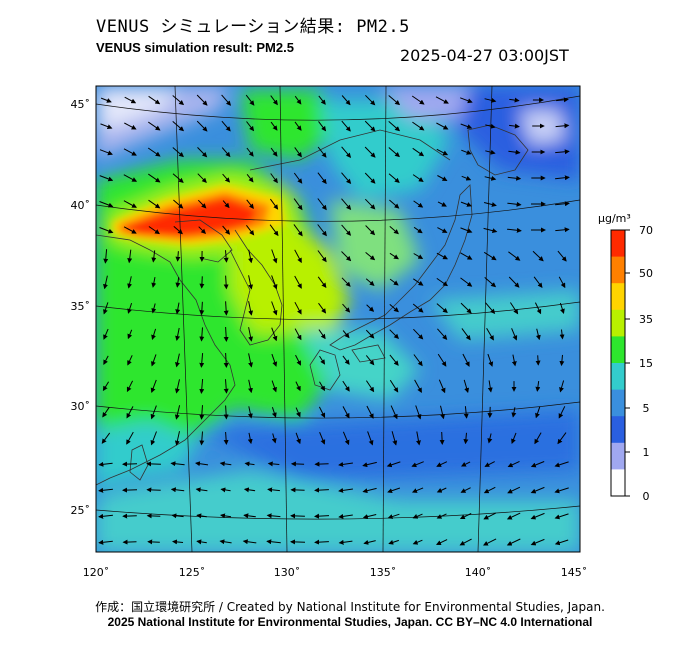  I want to click on colorbar-label-15: 15, so click(646, 363).